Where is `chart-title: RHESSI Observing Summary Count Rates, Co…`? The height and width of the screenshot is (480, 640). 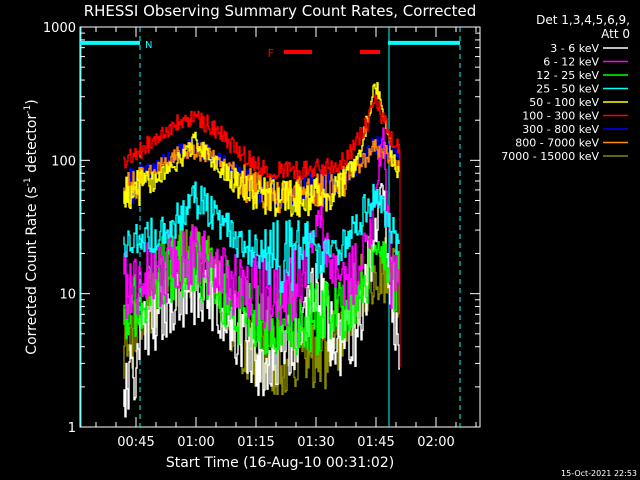
chart-title: RHESSI Observing Summary Count Rates, Co… is located at coordinates (280, 11).